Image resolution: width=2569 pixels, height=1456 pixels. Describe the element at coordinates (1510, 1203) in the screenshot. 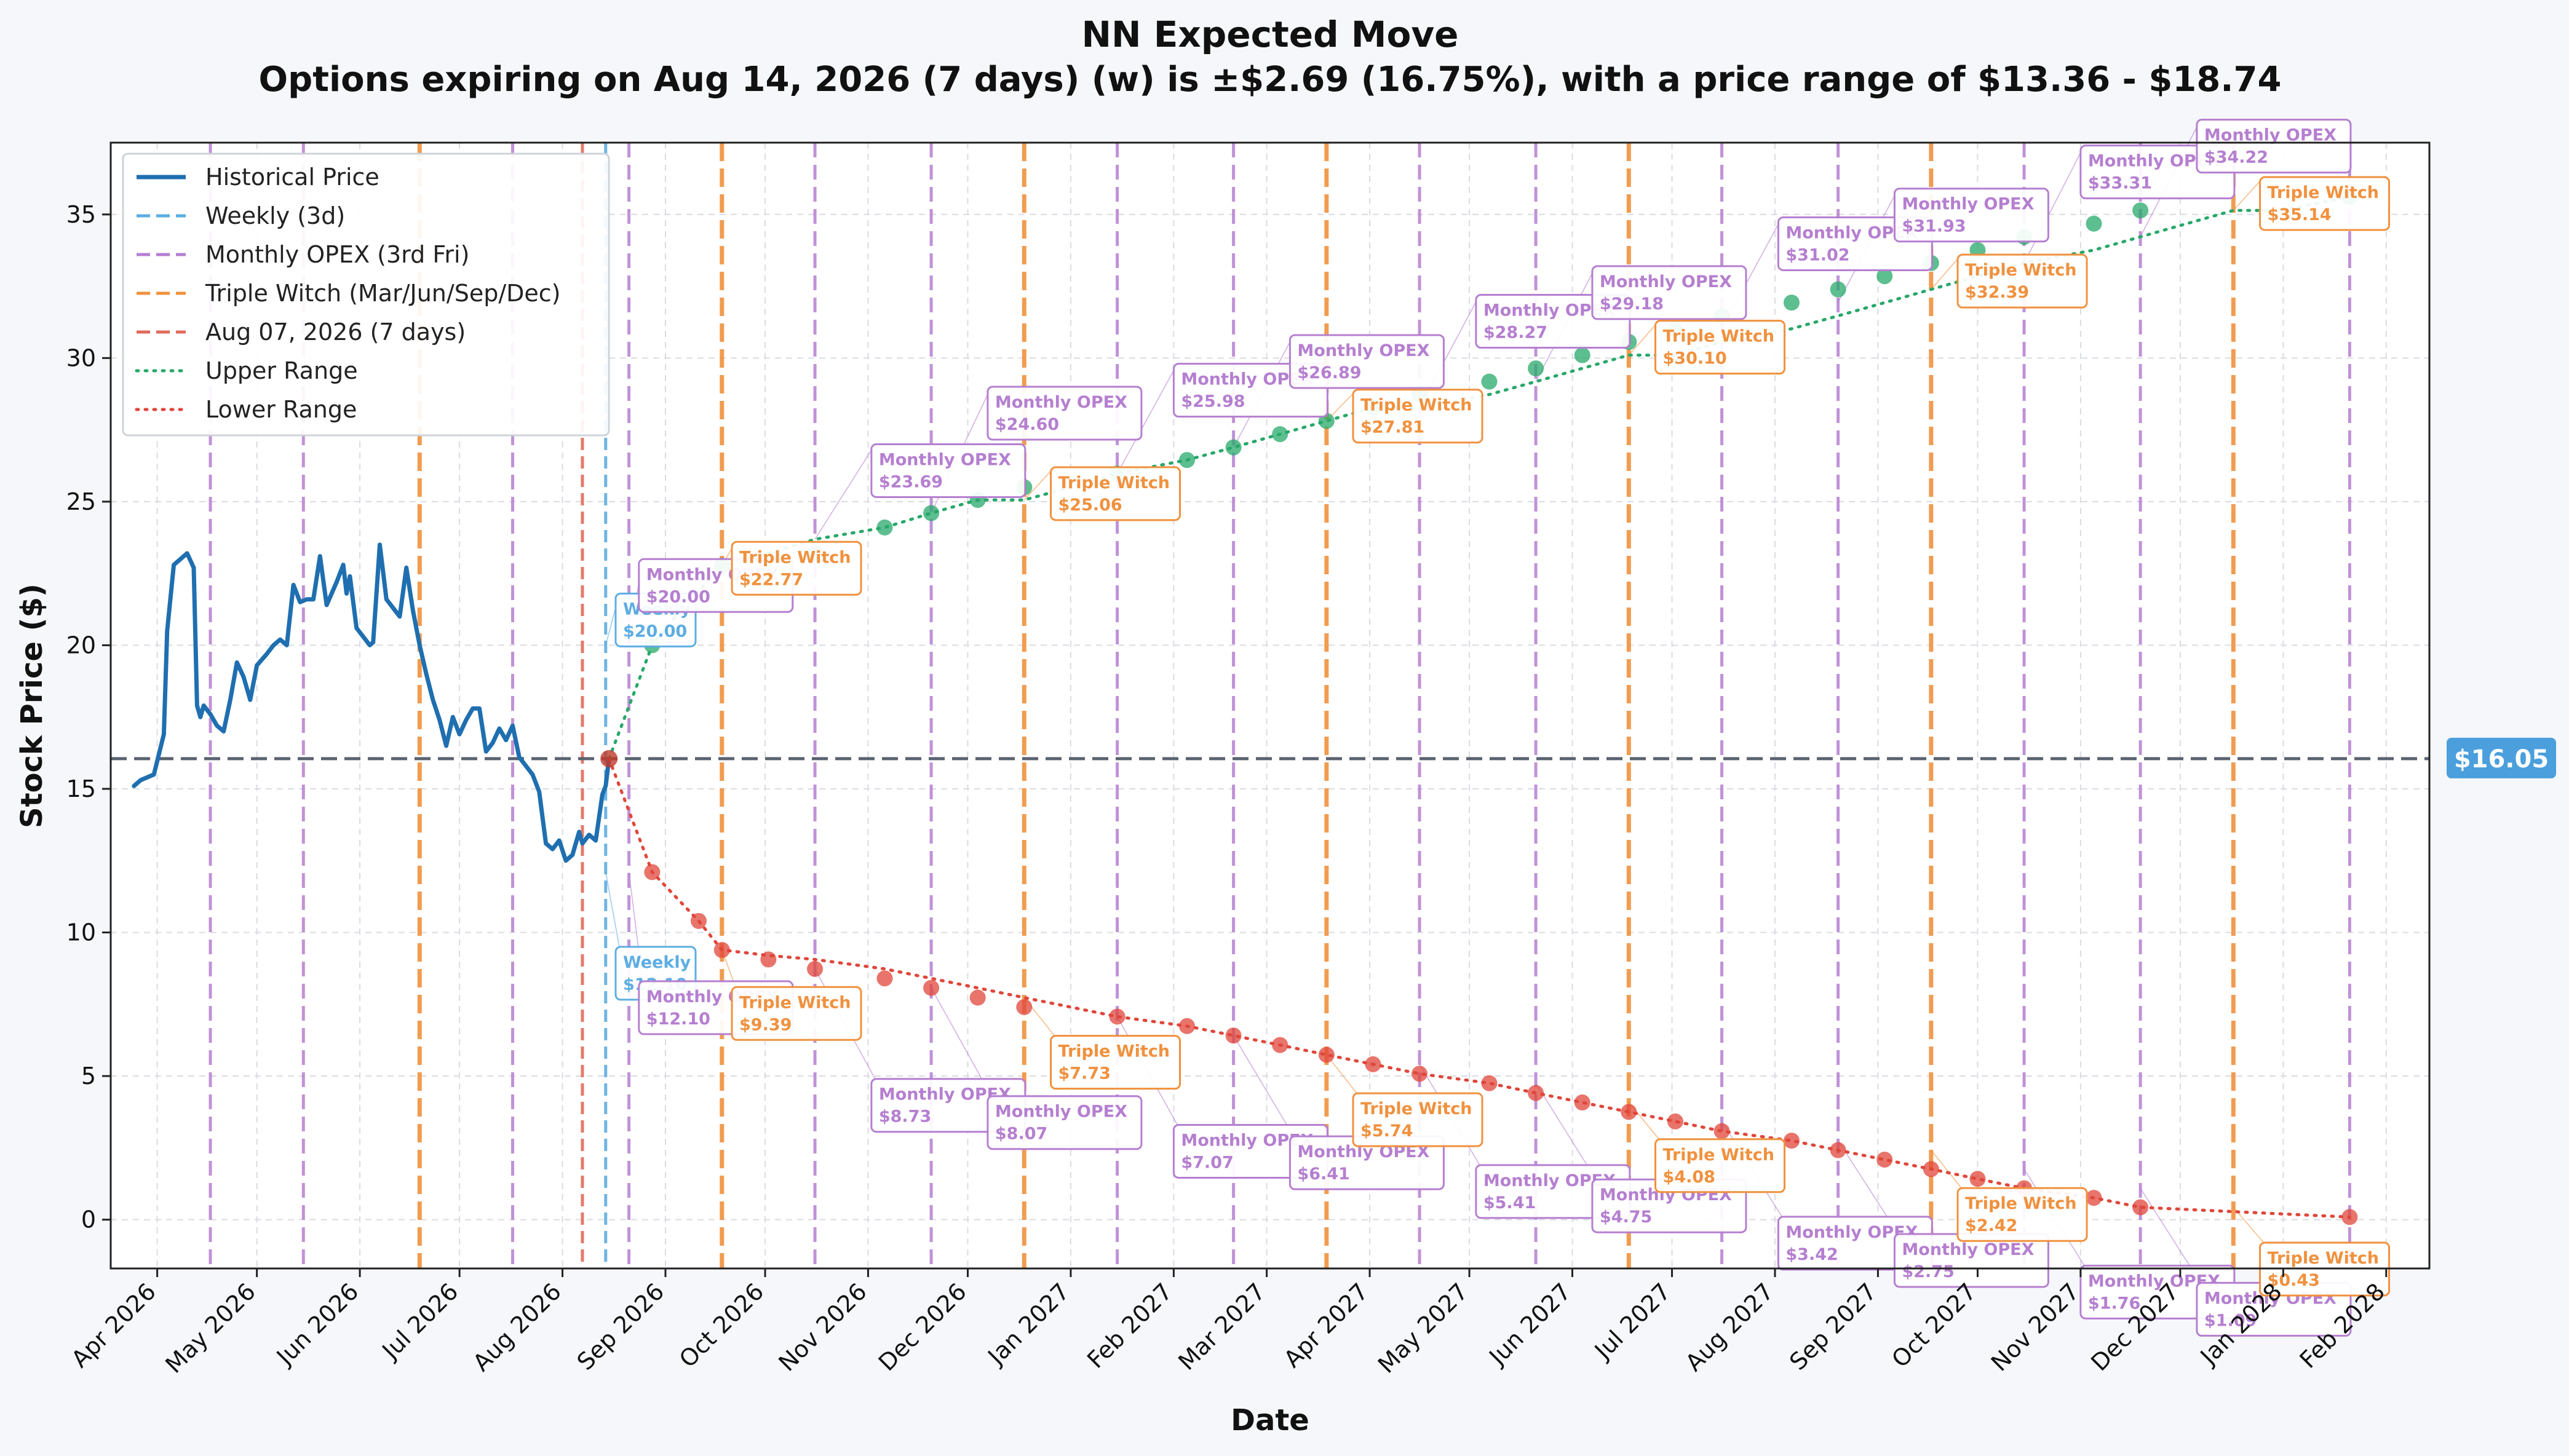

I see `annotation-value: $5.41` at that location.